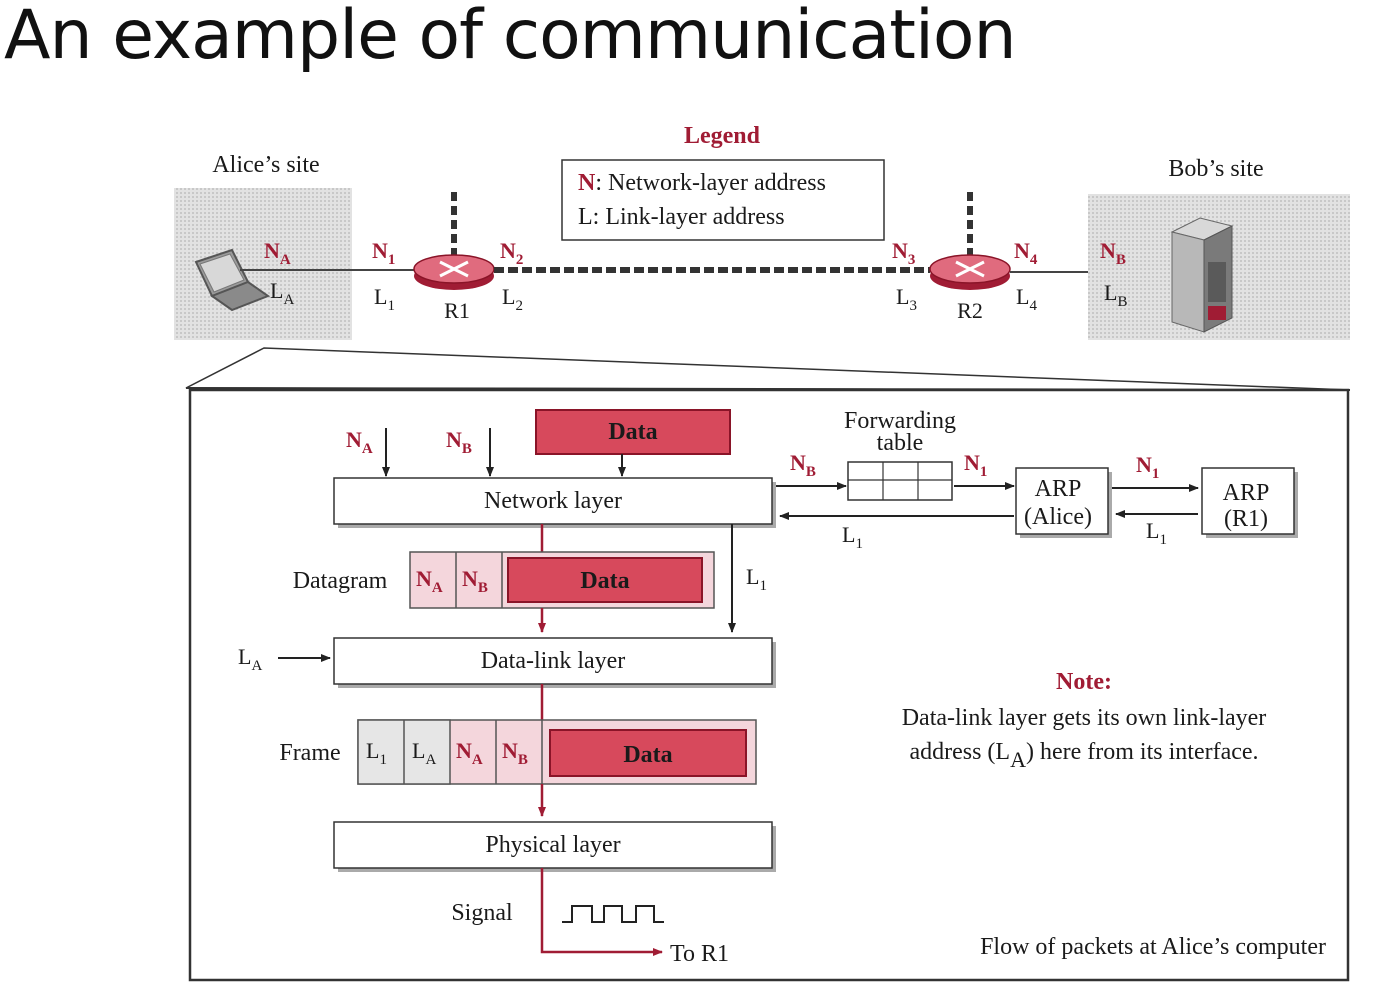 Image resolution: width=1394 pixels, height=1002 pixels. I want to click on frame-la: LA, so click(424, 753).